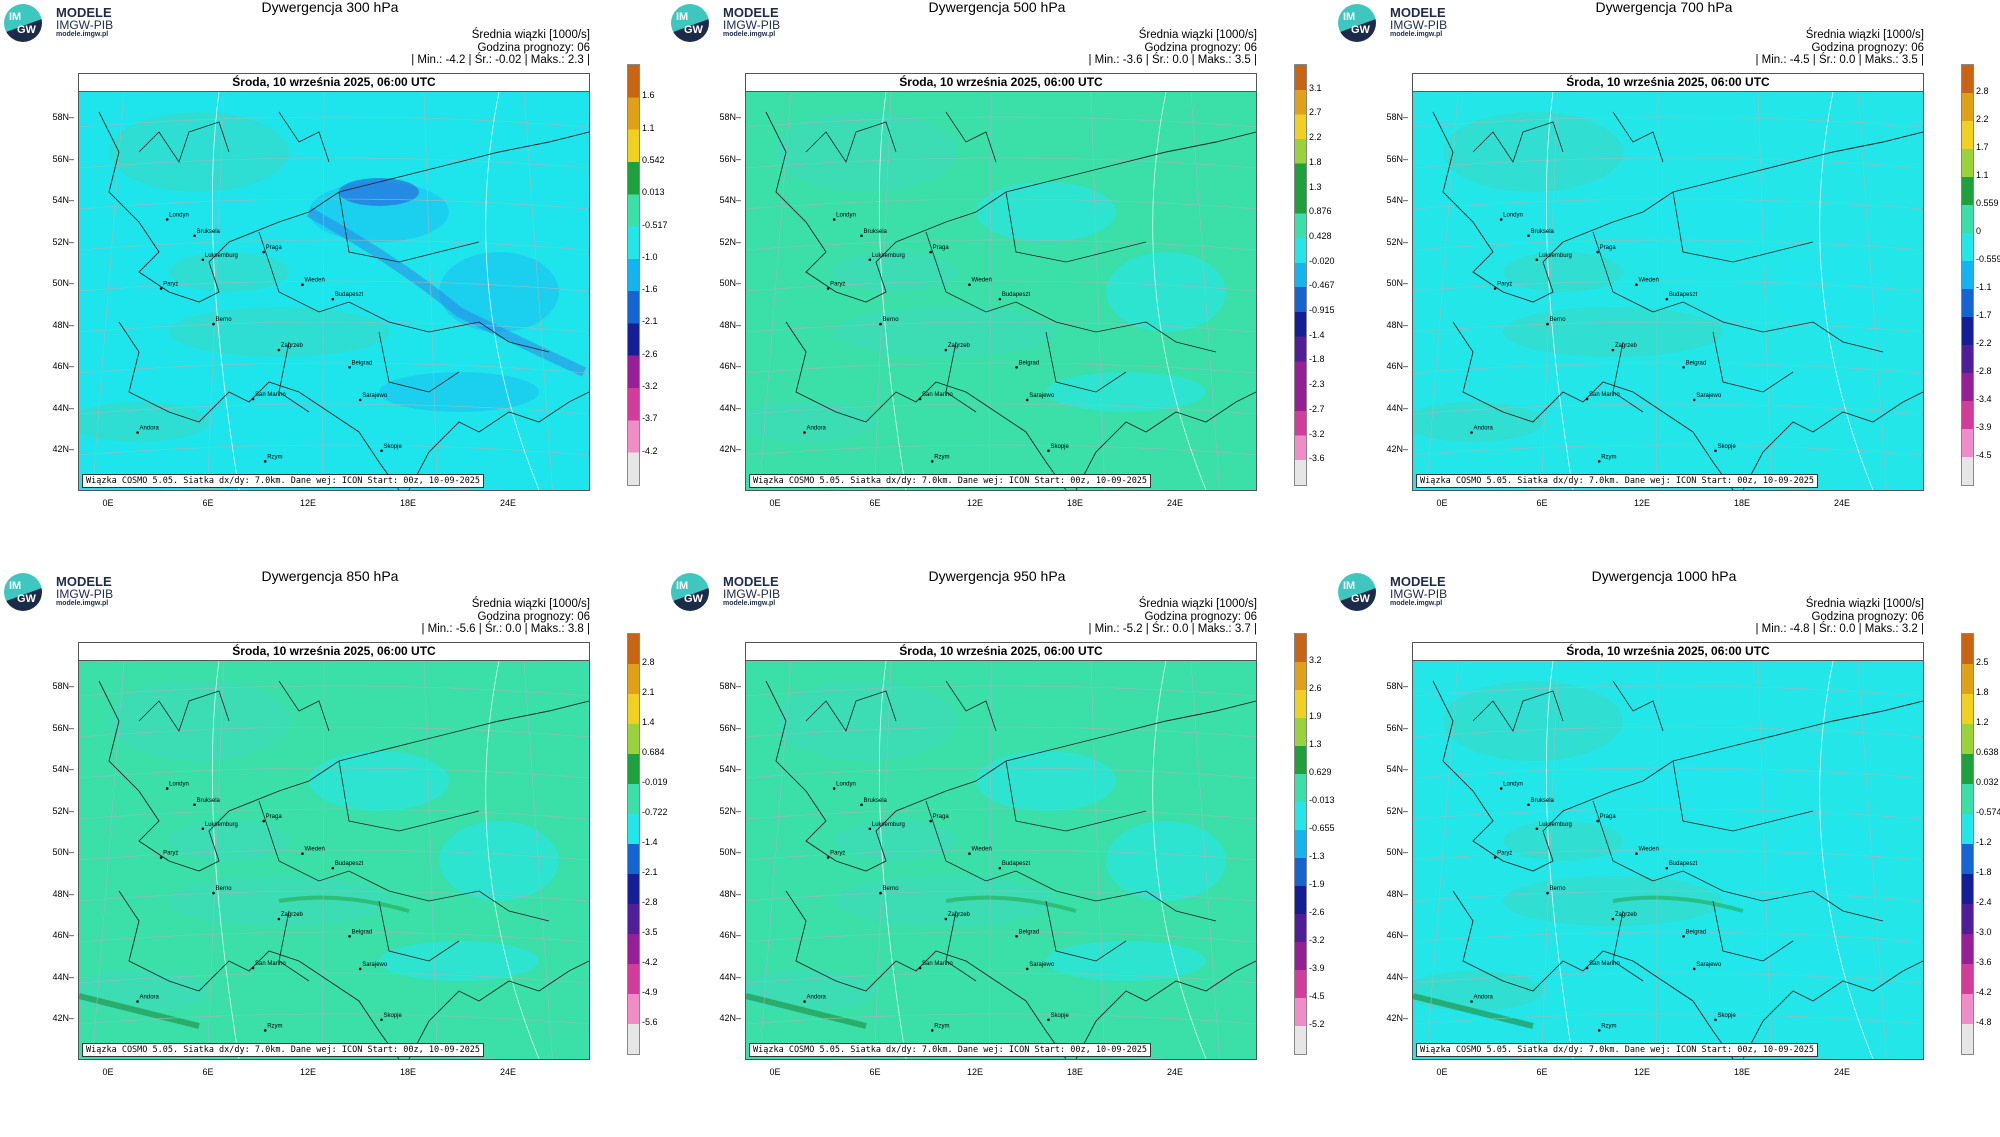  I want to click on colorbar-tick: 0.876, so click(1320, 211).